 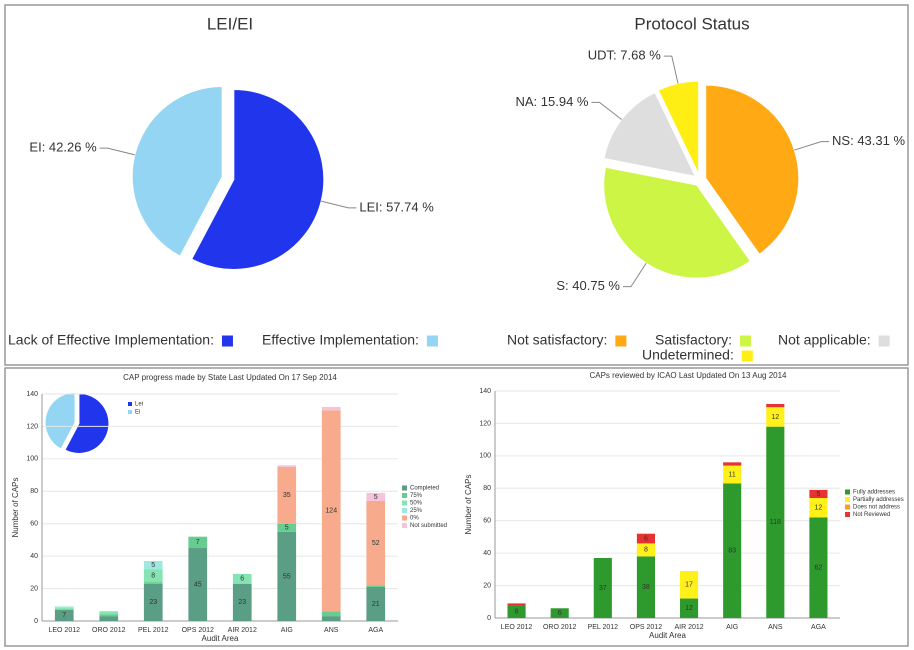 I want to click on data-label: 7, so click(x=198, y=542).